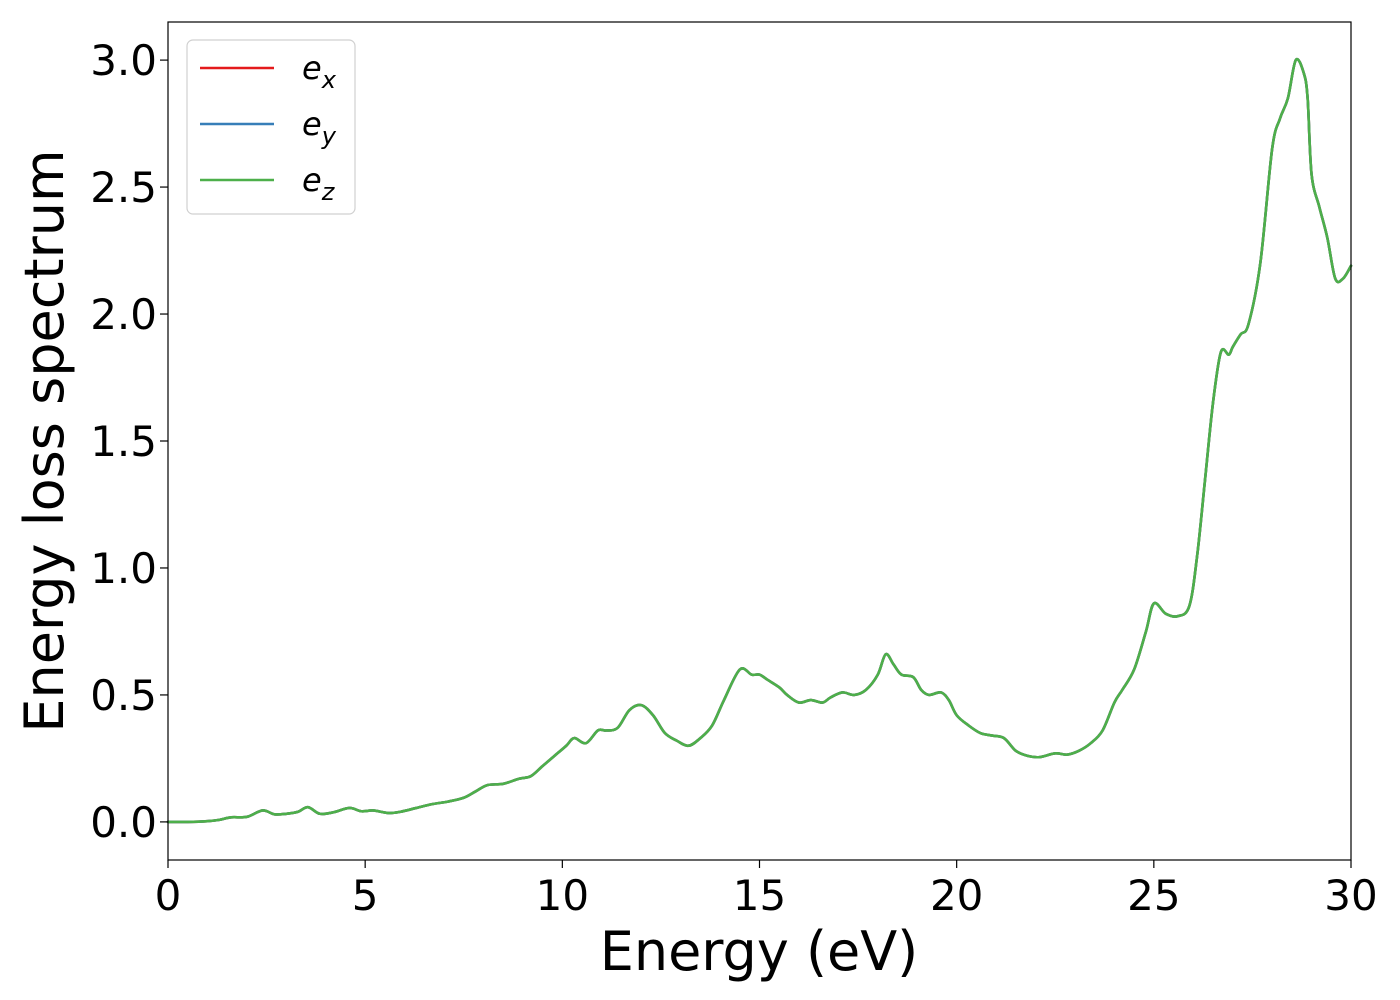 Image resolution: width=1400 pixels, height=1000 pixels. I want to click on y-axis-label: Energy loss spectrum, so click(44, 440).